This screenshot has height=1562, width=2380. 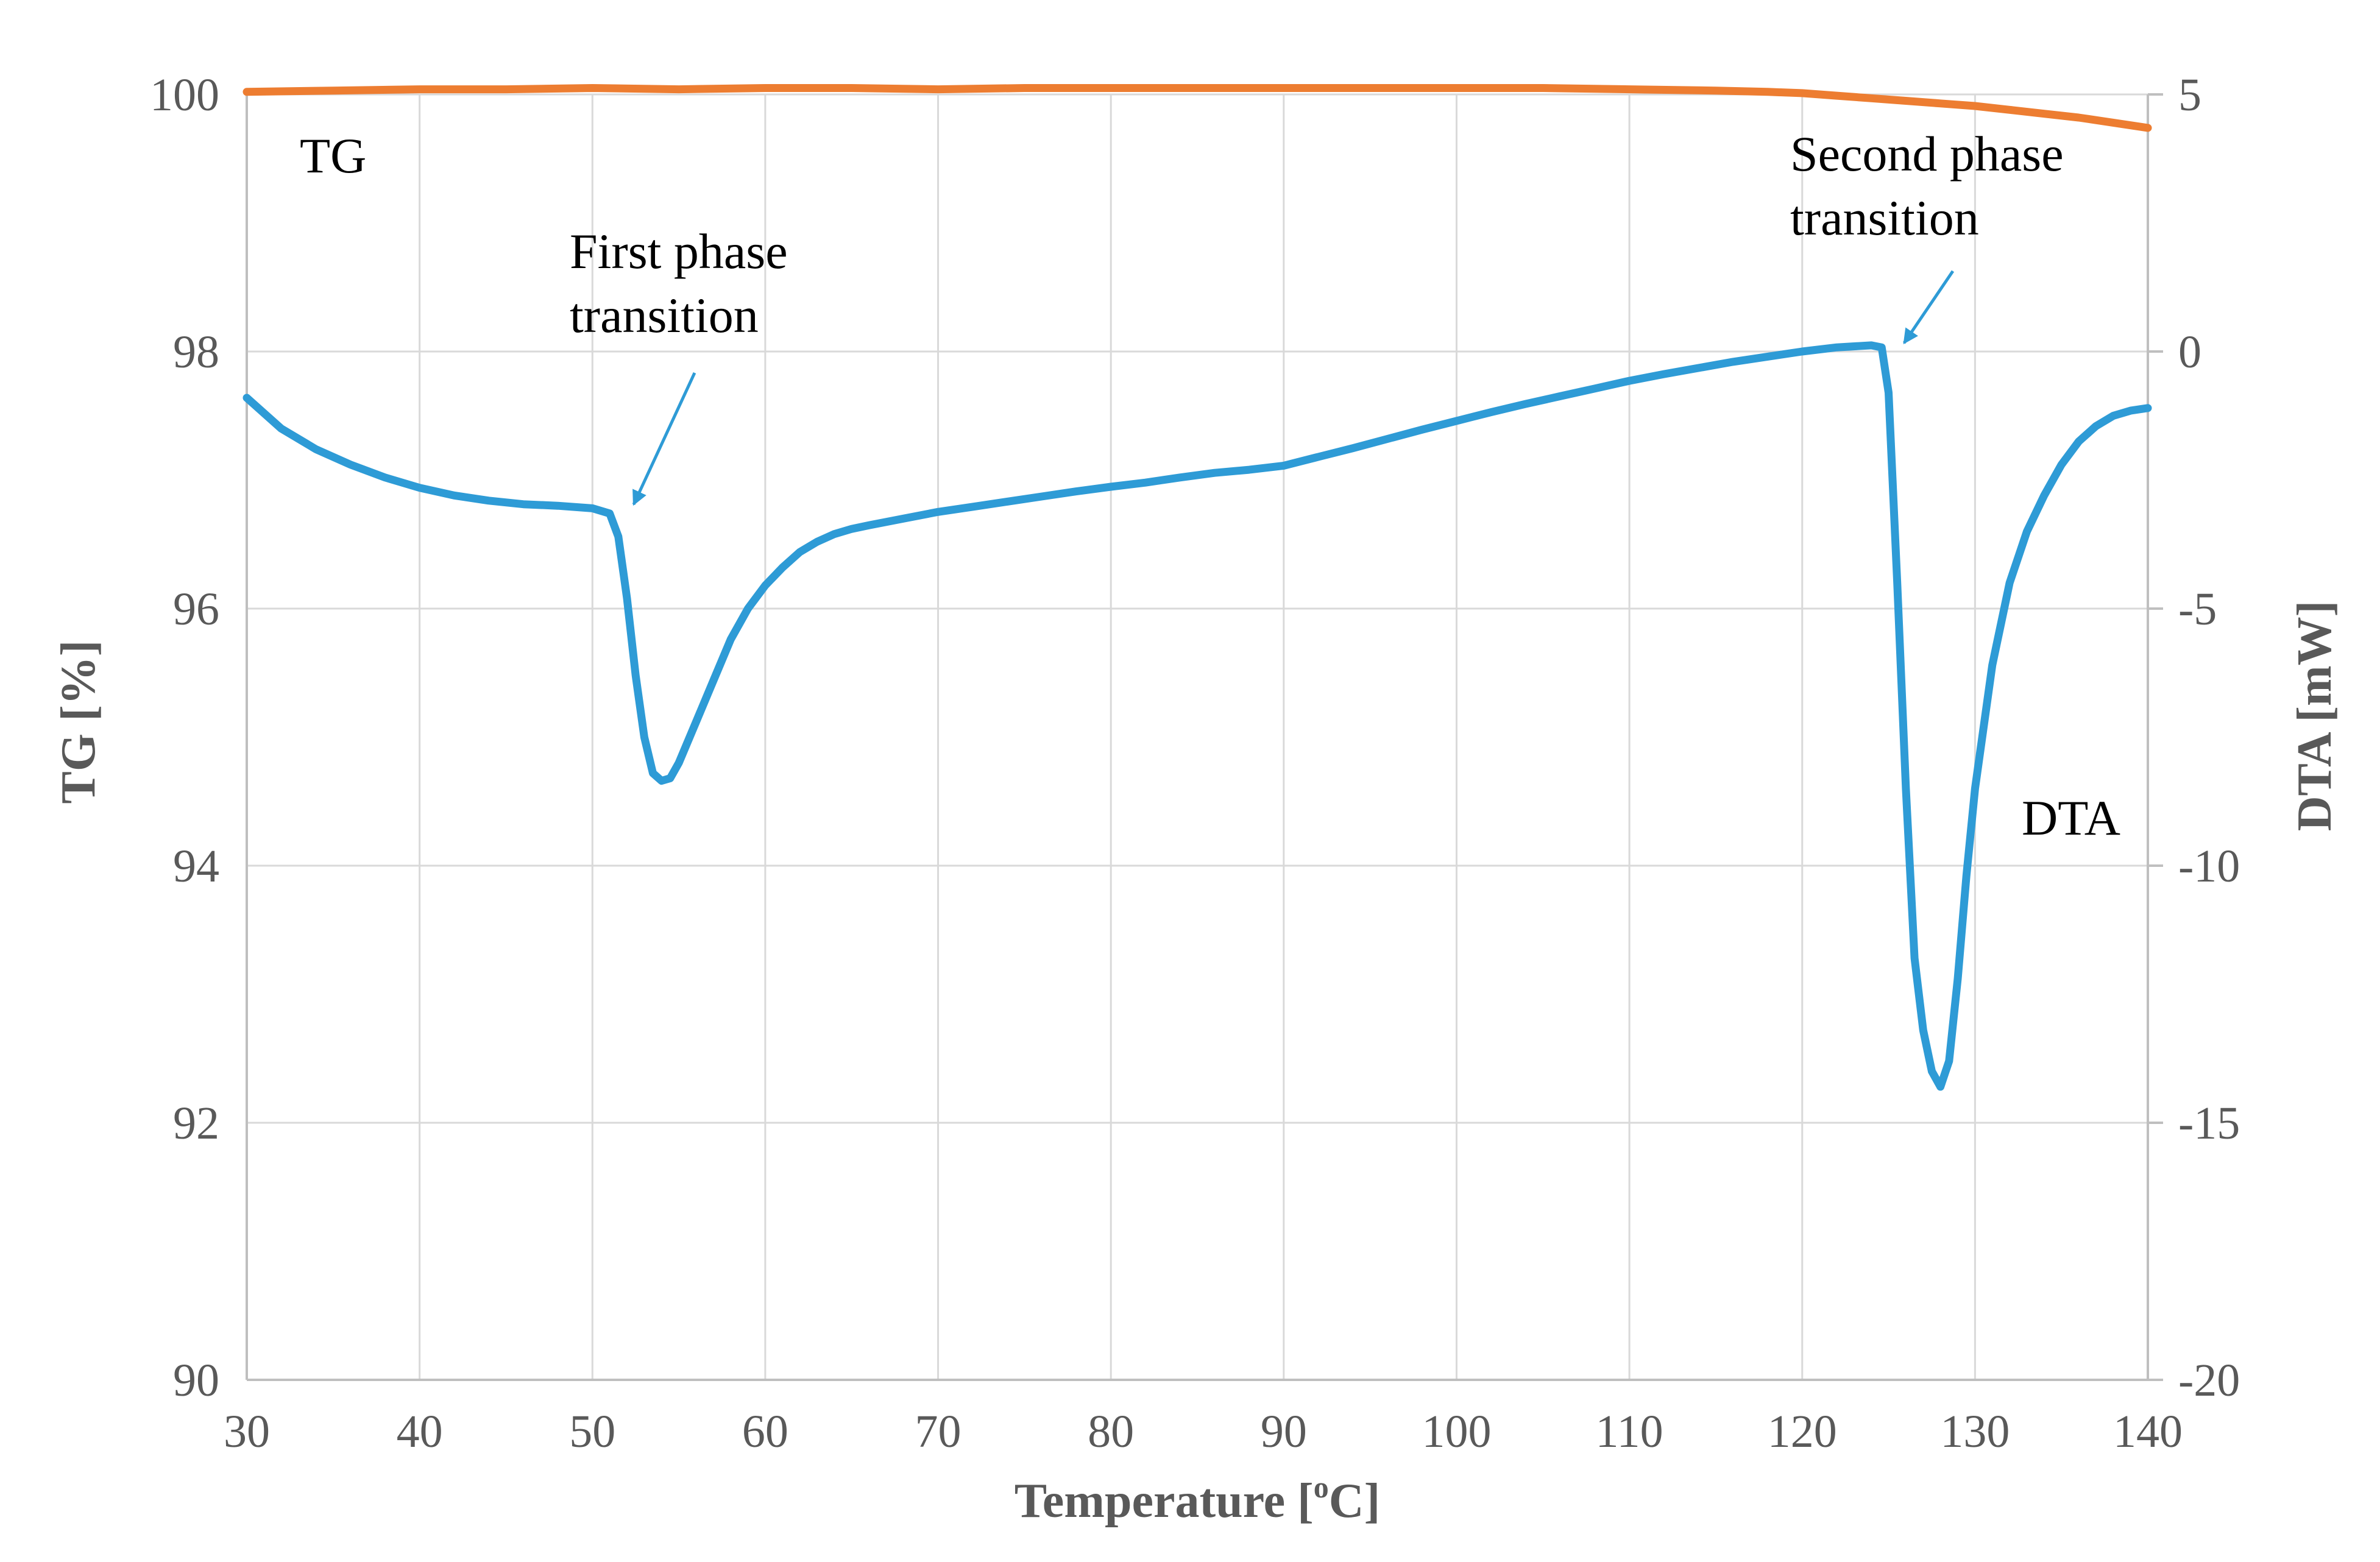 I want to click on y-right-tick-labels: -20 -15 -10 -5 0 5, so click(x=2209, y=737).